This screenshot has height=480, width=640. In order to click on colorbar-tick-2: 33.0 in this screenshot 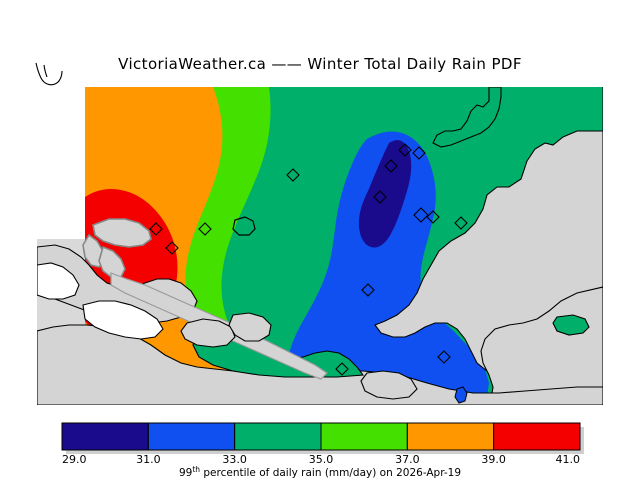, I will do `click(234, 459)`.